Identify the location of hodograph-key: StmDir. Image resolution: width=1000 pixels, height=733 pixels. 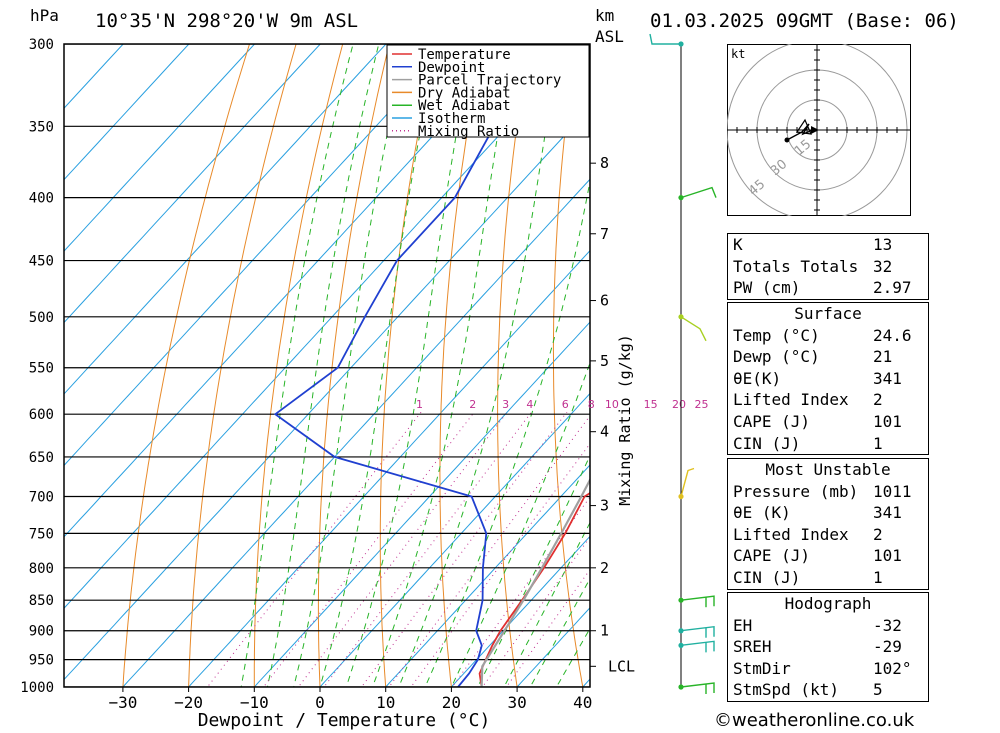
(762, 668).